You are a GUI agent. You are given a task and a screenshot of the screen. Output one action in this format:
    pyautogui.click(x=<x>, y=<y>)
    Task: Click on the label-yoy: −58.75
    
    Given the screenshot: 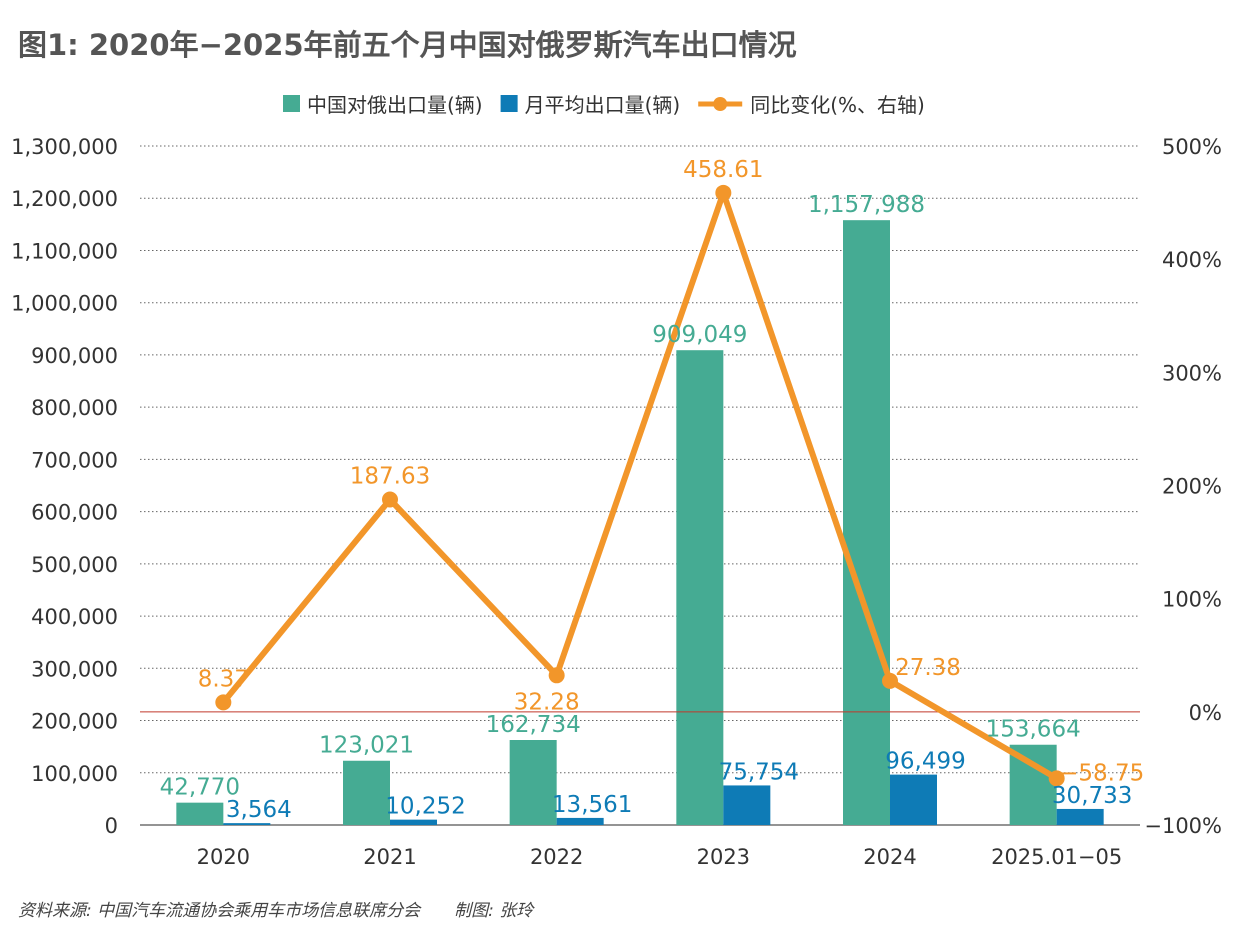 What is the action you would take?
    pyautogui.click(x=1101, y=773)
    